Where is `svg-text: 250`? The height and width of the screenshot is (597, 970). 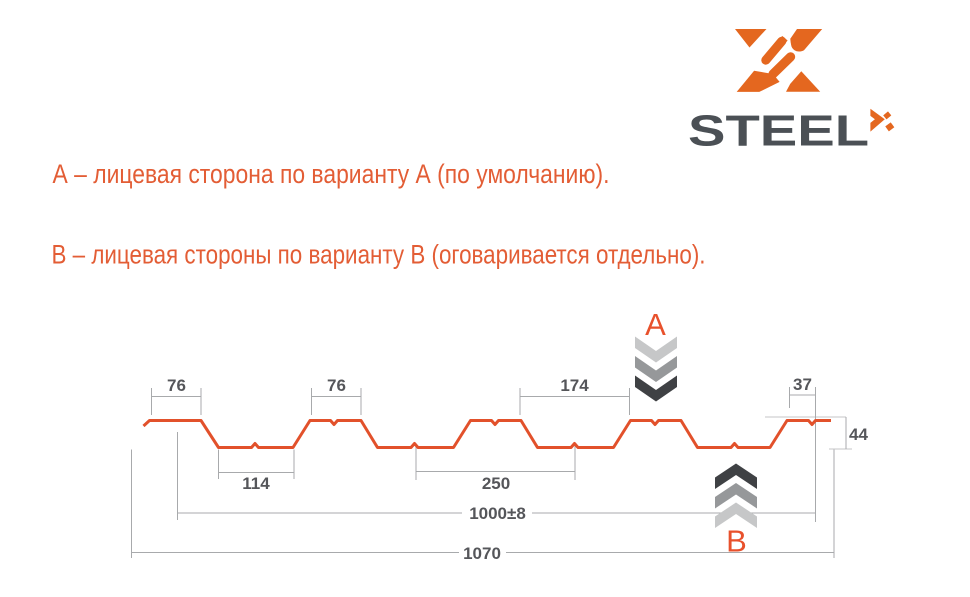 svg-text: 250 is located at coordinates (496, 483).